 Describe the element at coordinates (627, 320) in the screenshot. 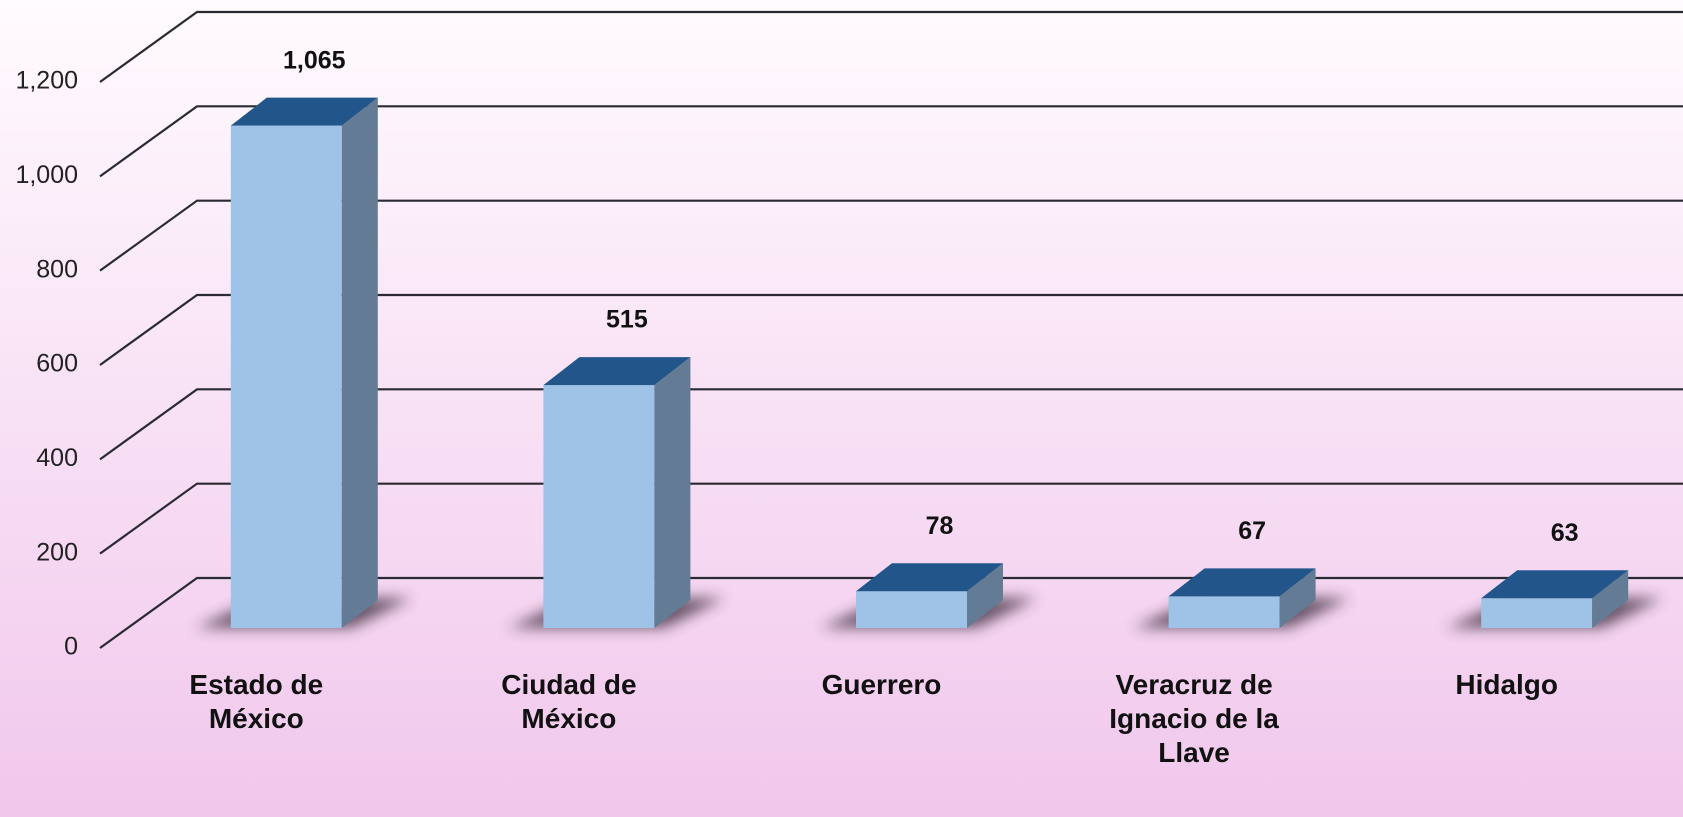

I see `value-label: 515` at that location.